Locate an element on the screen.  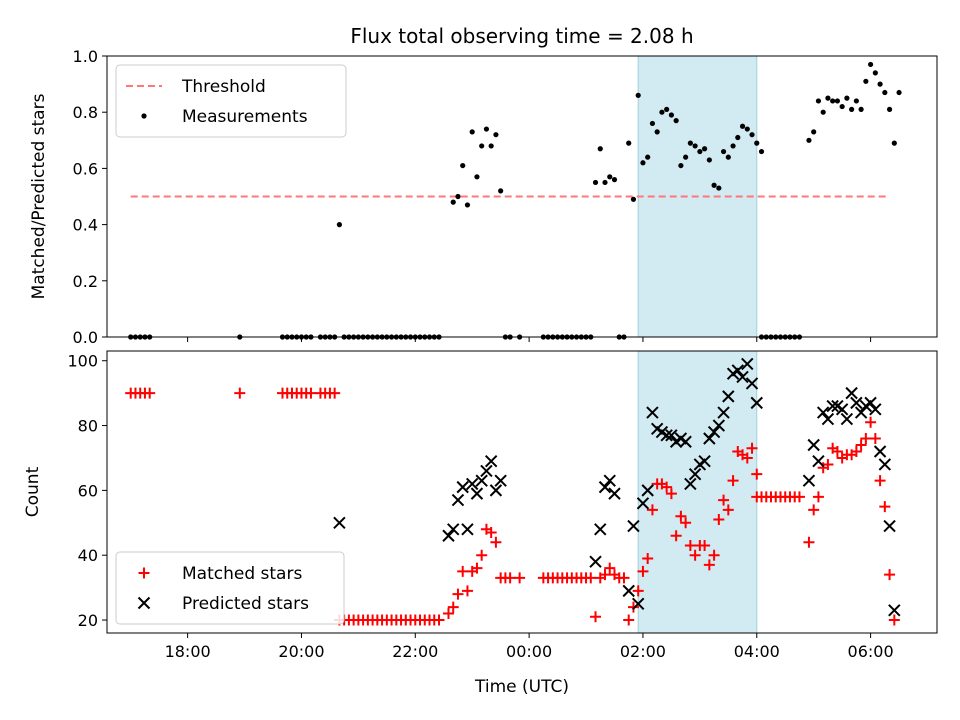
x-tick-label: 02:00 is located at coordinates (643, 651).